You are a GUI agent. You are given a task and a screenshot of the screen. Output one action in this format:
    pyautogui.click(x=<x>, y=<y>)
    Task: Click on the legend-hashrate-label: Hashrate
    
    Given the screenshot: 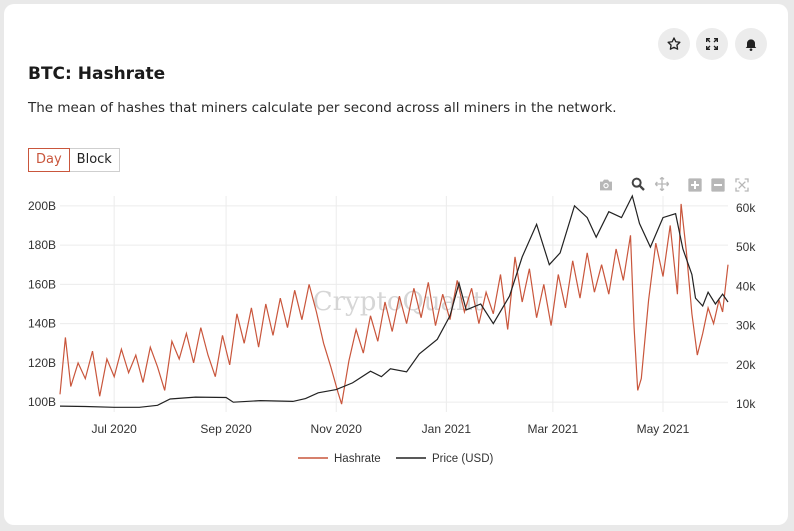 What is the action you would take?
    pyautogui.click(x=357, y=459)
    